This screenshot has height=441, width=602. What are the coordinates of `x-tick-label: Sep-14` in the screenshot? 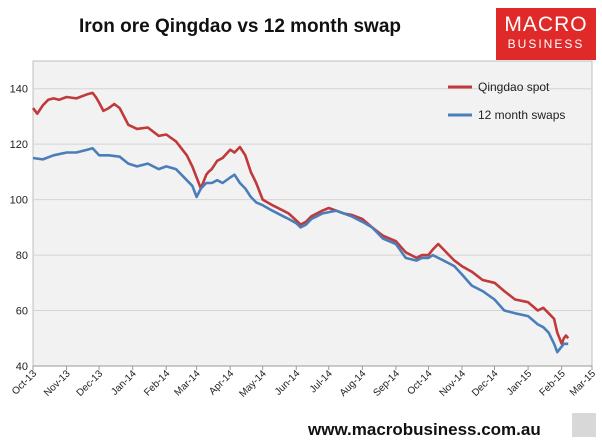 It's located at (386, 383).